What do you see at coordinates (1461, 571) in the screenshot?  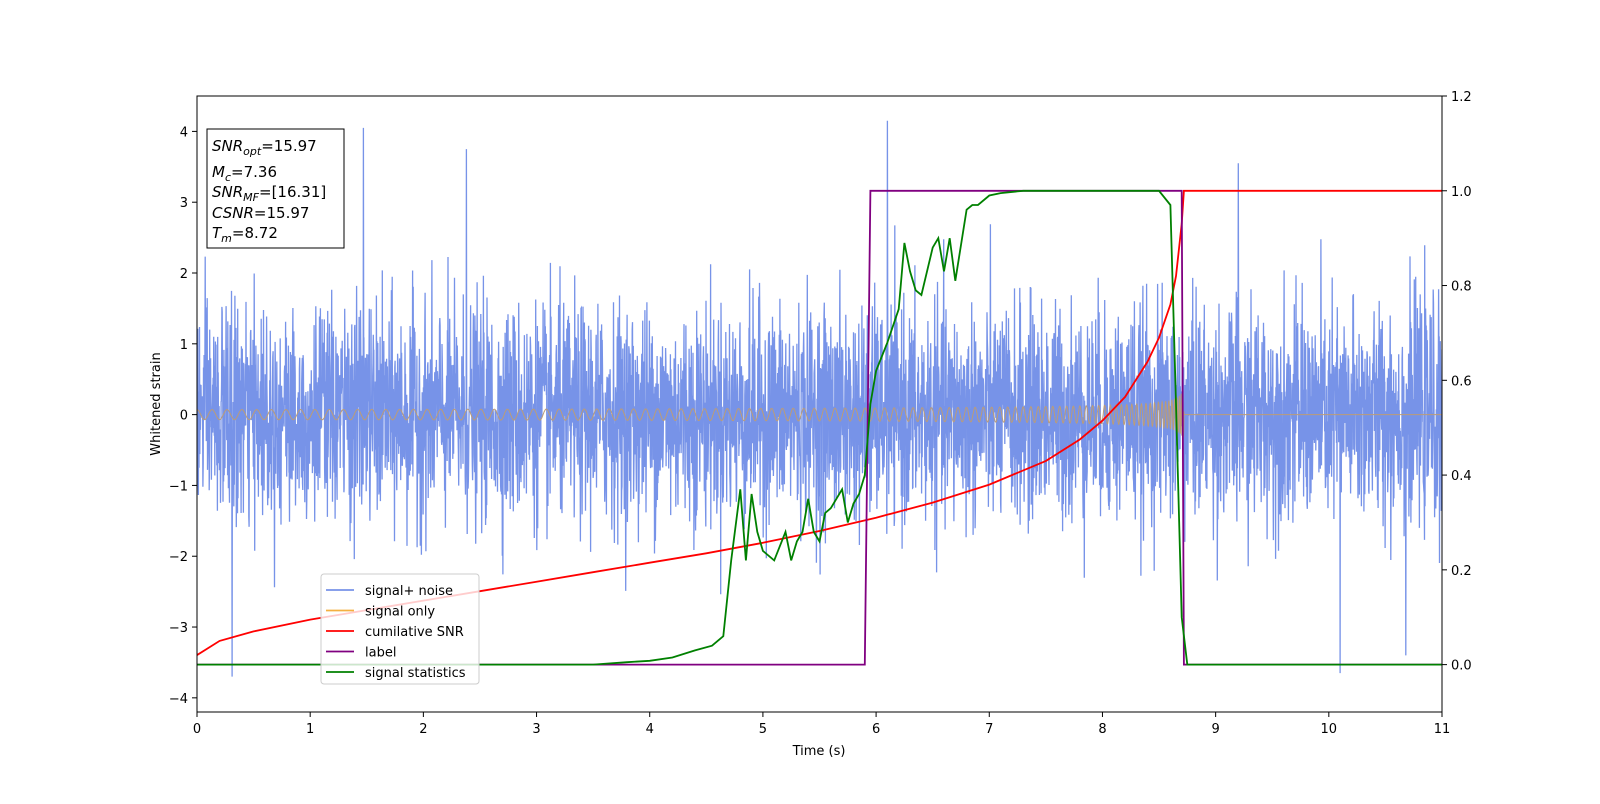 I see `y2-tick-label: 0.2` at bounding box center [1461, 571].